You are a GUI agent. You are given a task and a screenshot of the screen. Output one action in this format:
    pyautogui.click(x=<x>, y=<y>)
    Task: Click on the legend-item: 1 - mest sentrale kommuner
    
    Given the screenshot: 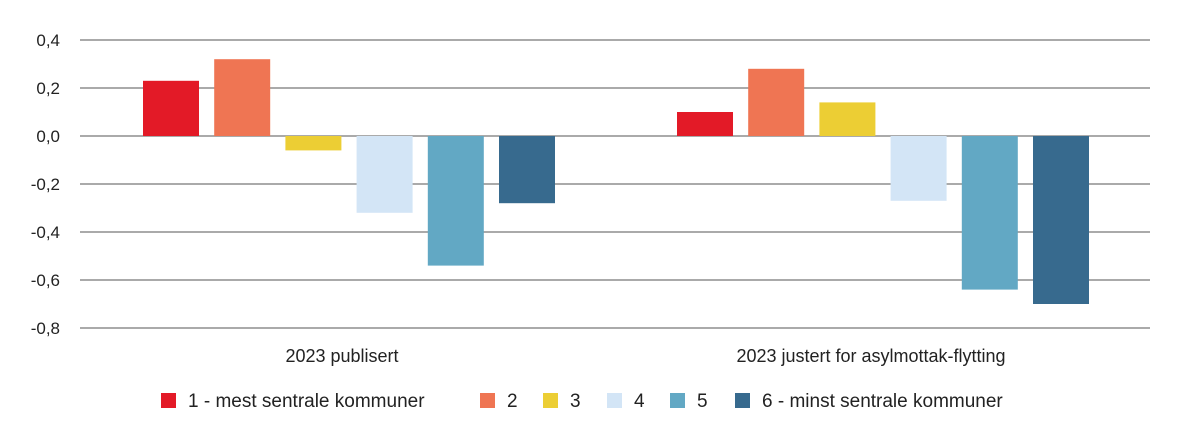 What is the action you would take?
    pyautogui.click(x=293, y=401)
    